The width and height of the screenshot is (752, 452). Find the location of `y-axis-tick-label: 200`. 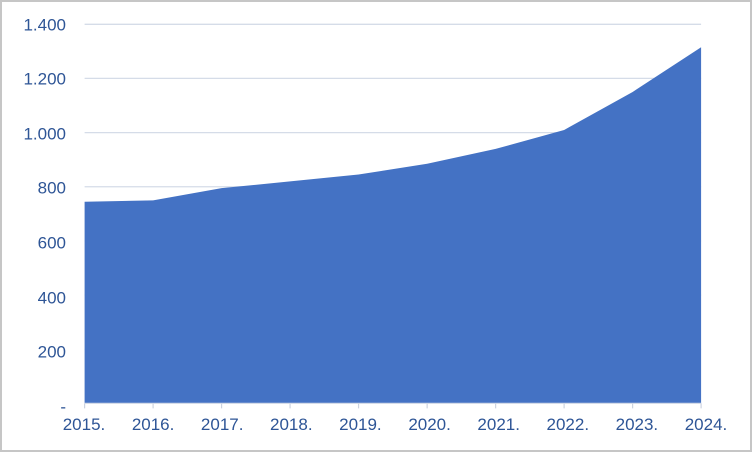

y-axis-tick-label: 200 is located at coordinates (51, 352).